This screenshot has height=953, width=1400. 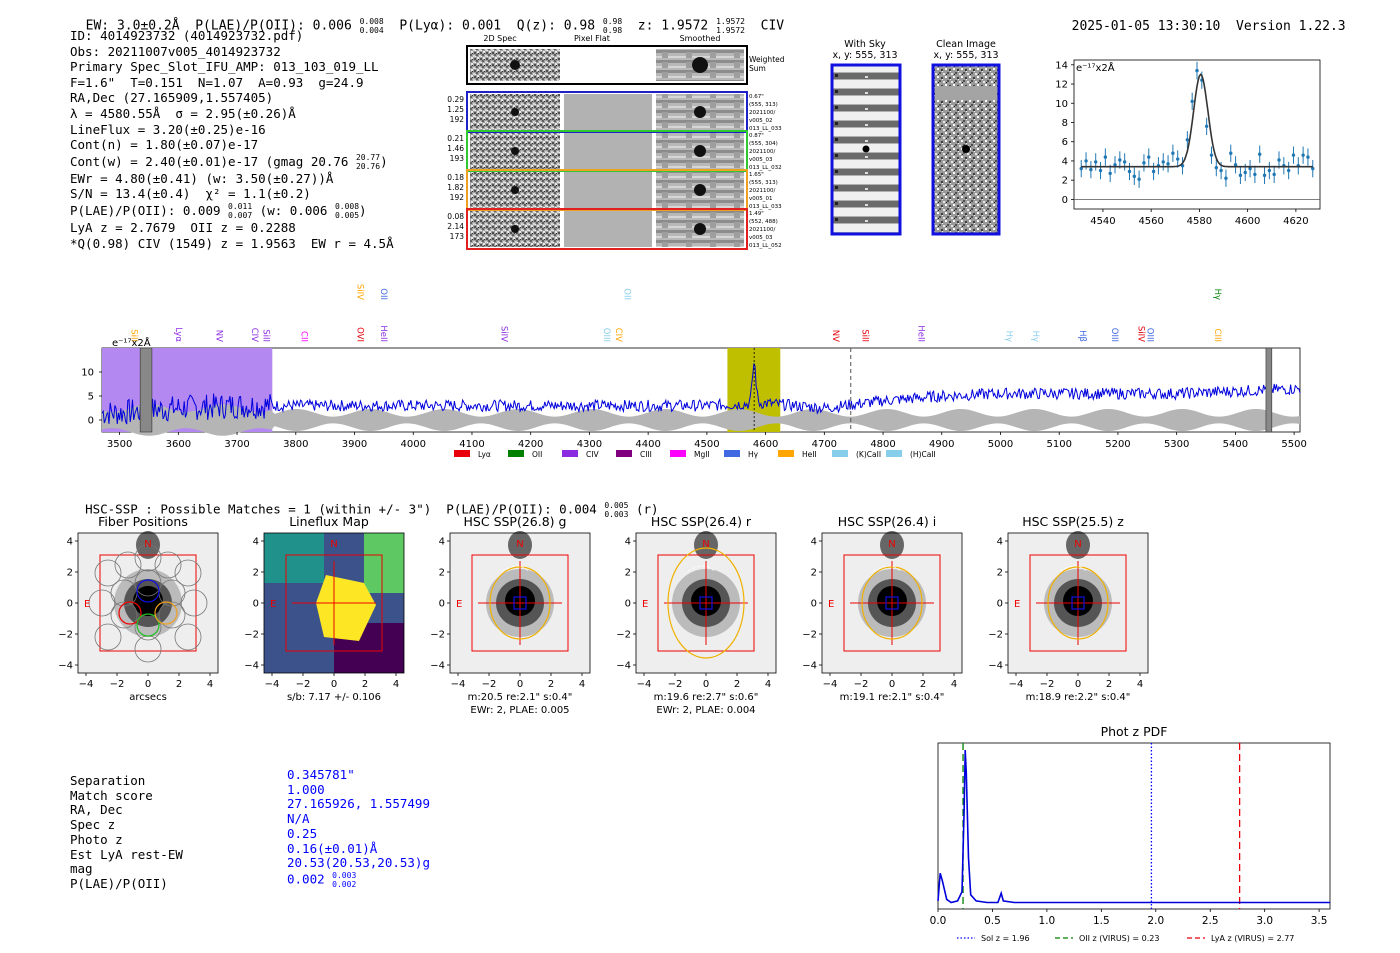 I want to click on thumbnail-caption-2: EWr: 2, PLAE: 0.005, so click(x=519, y=710).